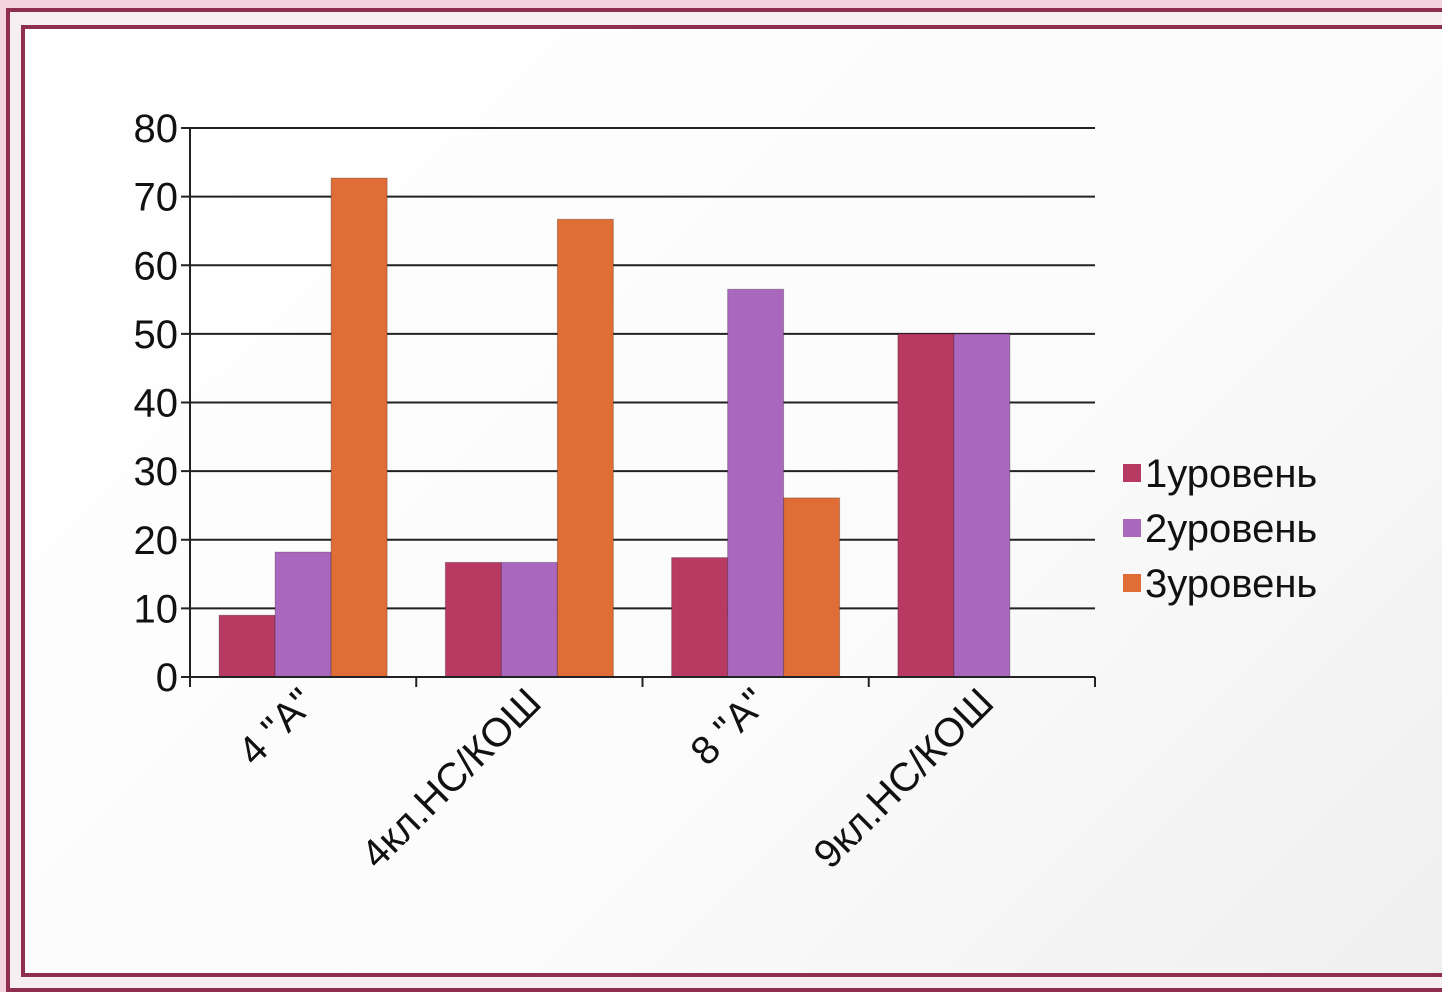 This screenshot has height=992, width=1442. I want to click on legend-label: 3уровень, so click(1231, 584).